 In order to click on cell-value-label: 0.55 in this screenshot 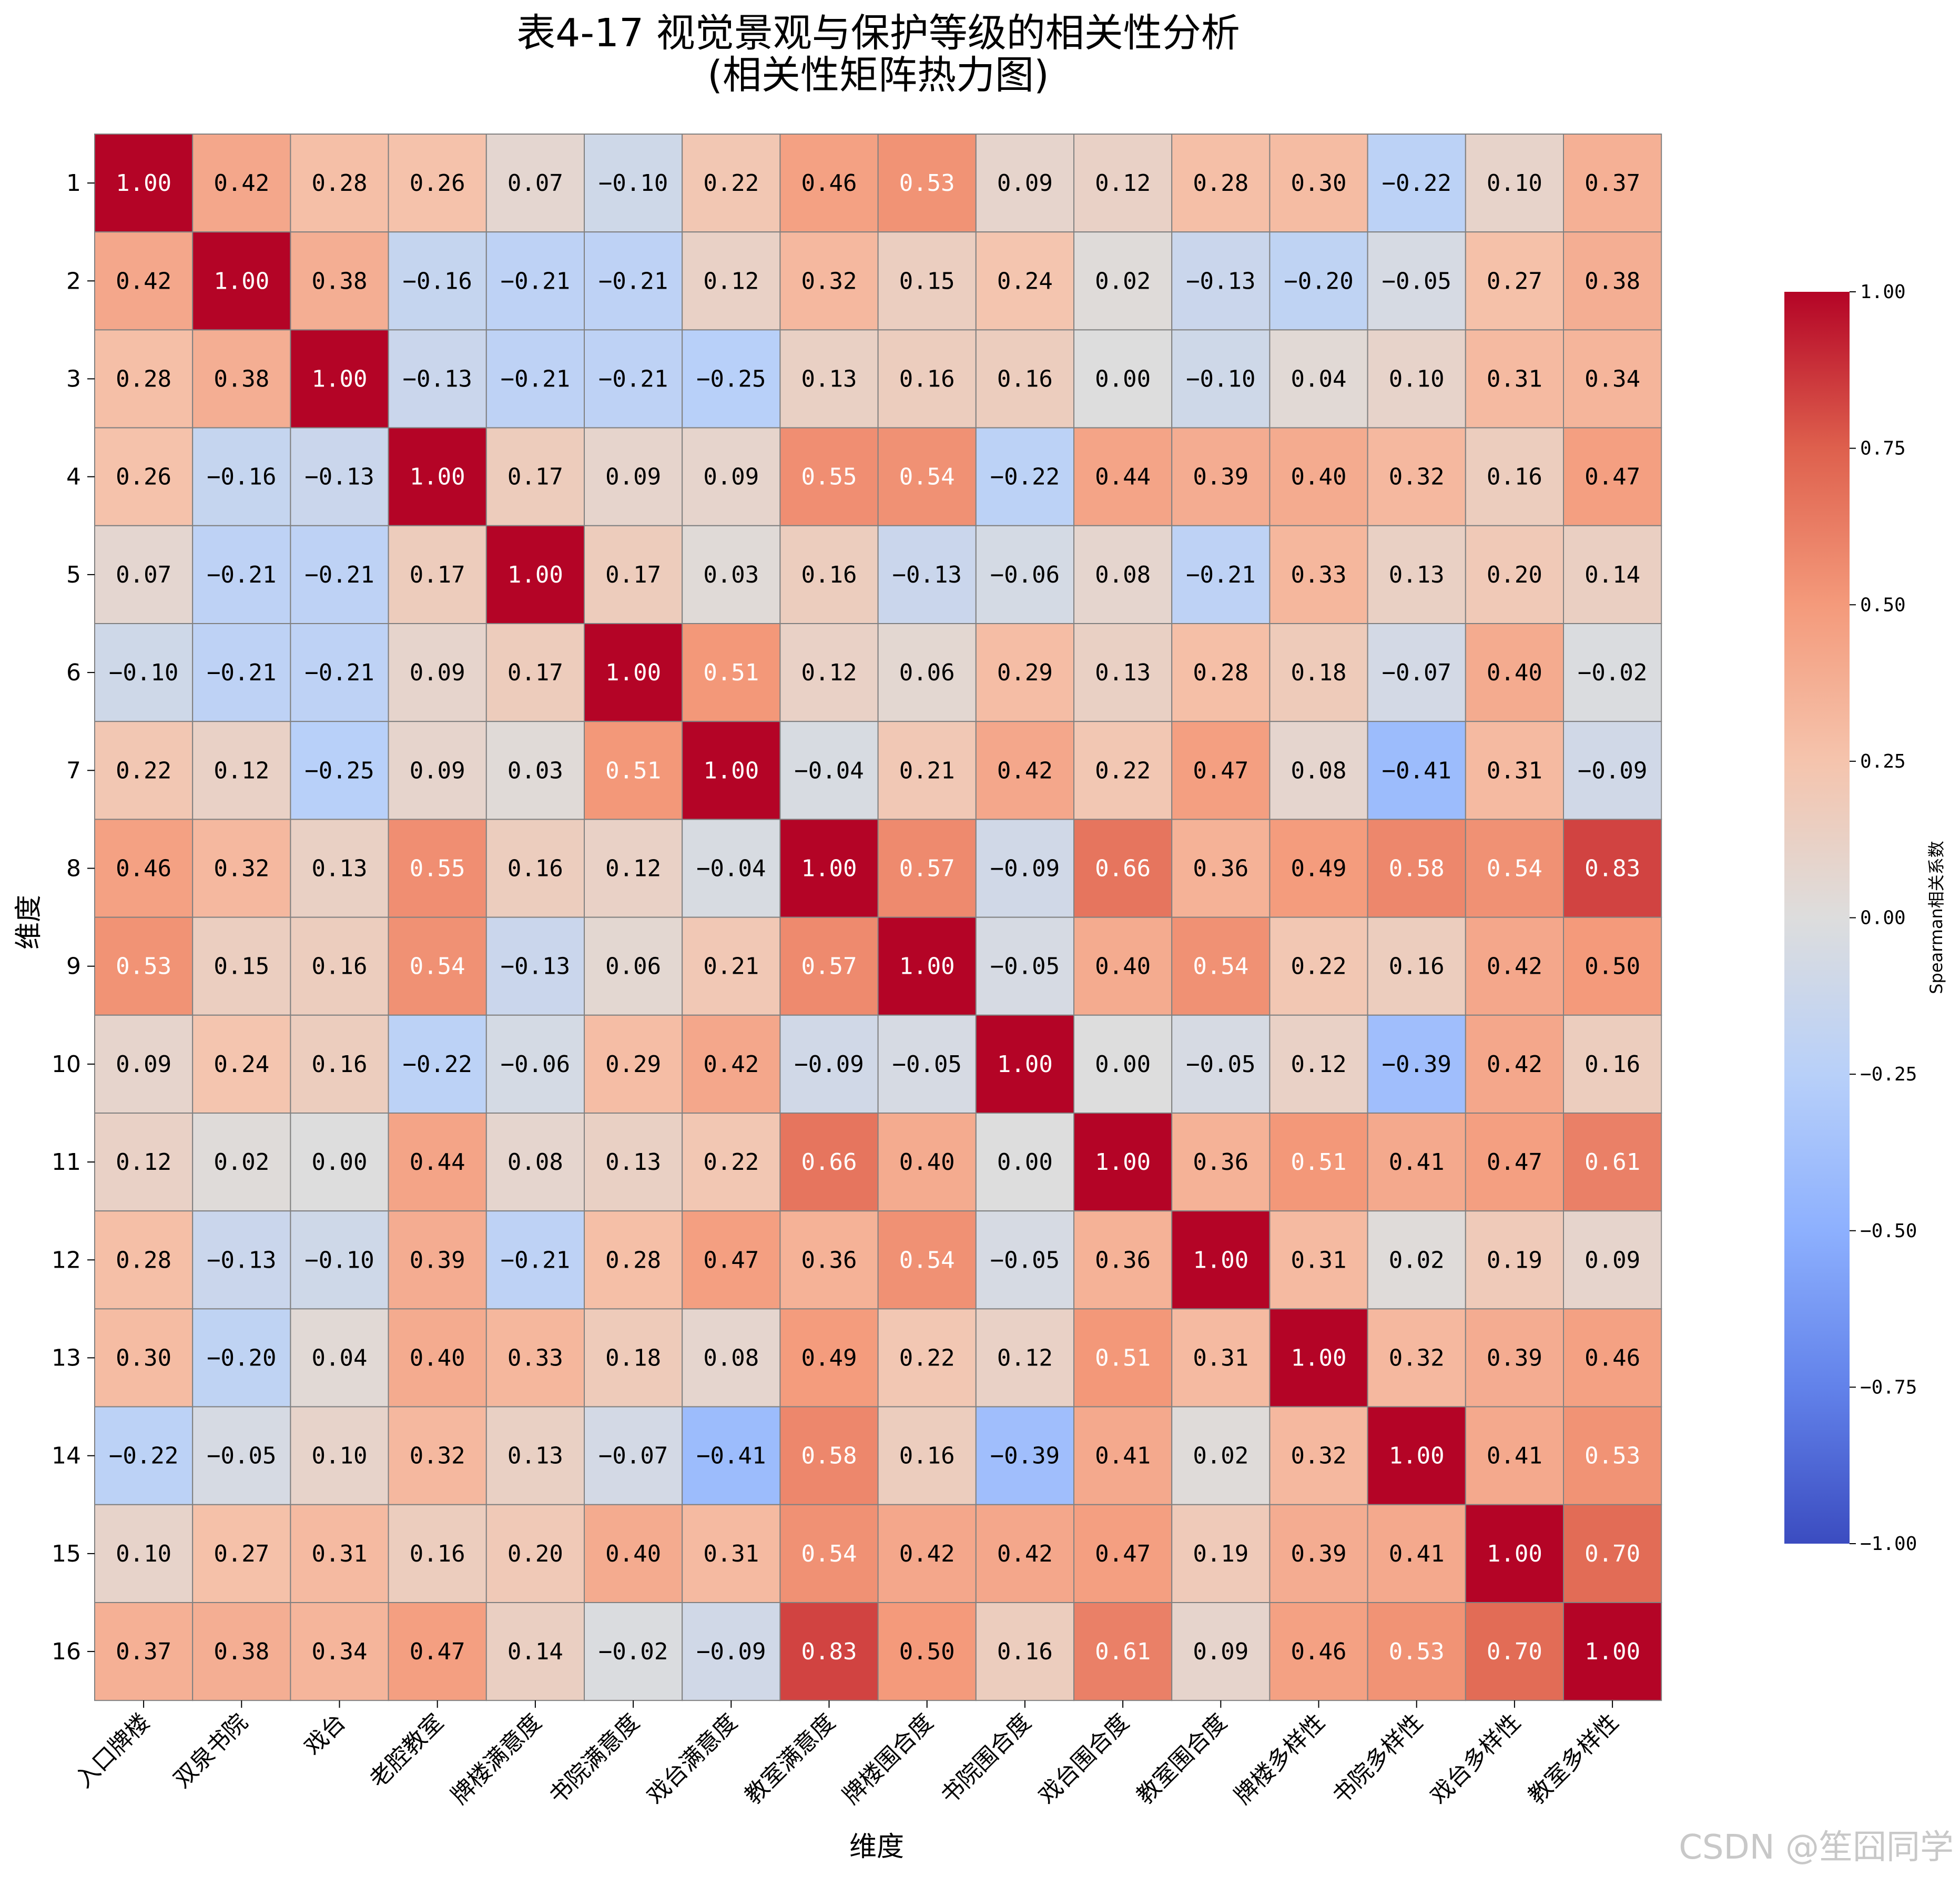, I will do `click(829, 477)`.